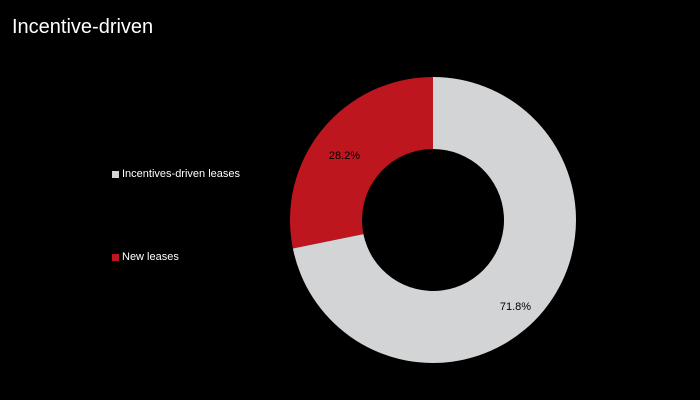  I want to click on legend-item-incentives-driven-leases: Incentives-driven leases, so click(176, 174).